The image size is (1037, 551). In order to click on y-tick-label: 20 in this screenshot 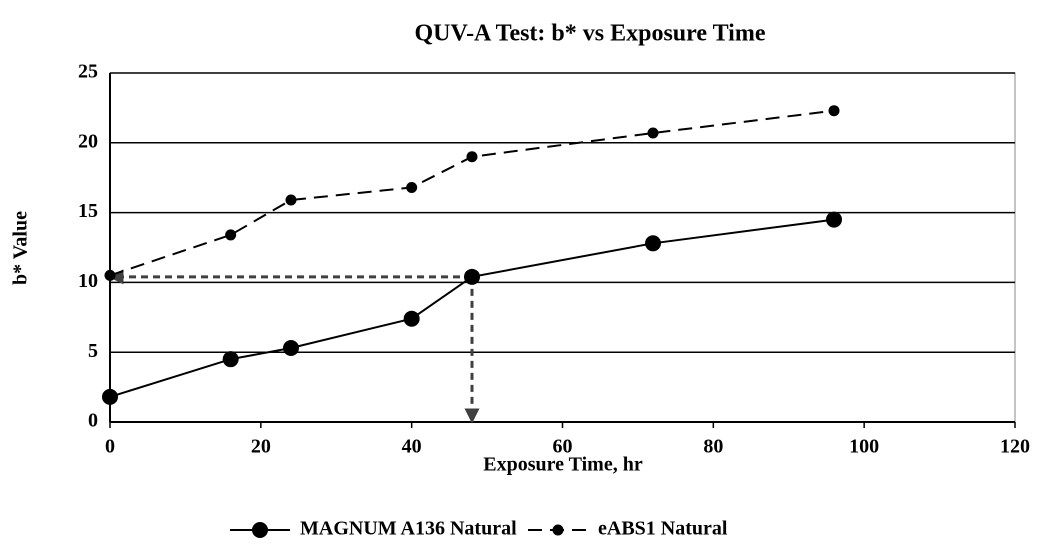, I will do `click(88, 141)`.